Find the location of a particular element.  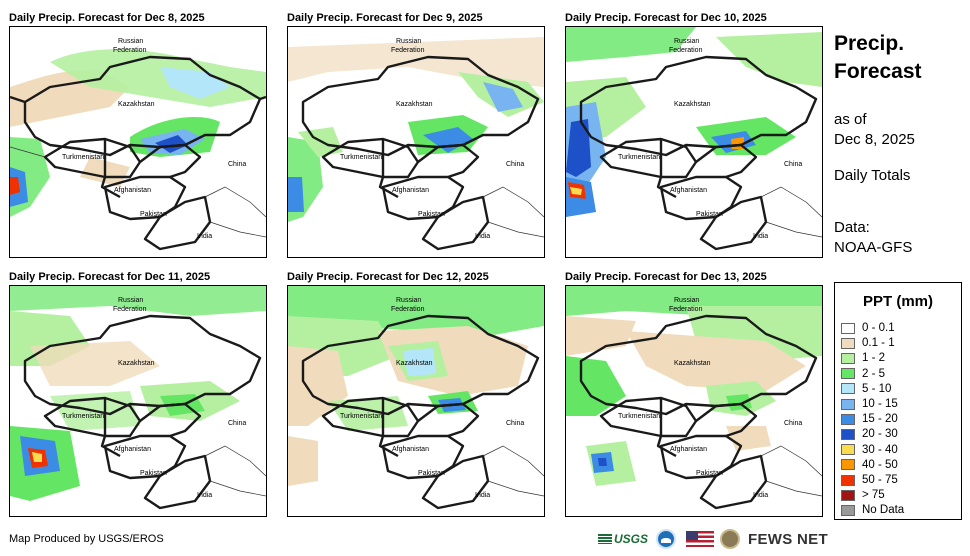

forecast-title: Precip. Forecast is located at coordinates (878, 58).